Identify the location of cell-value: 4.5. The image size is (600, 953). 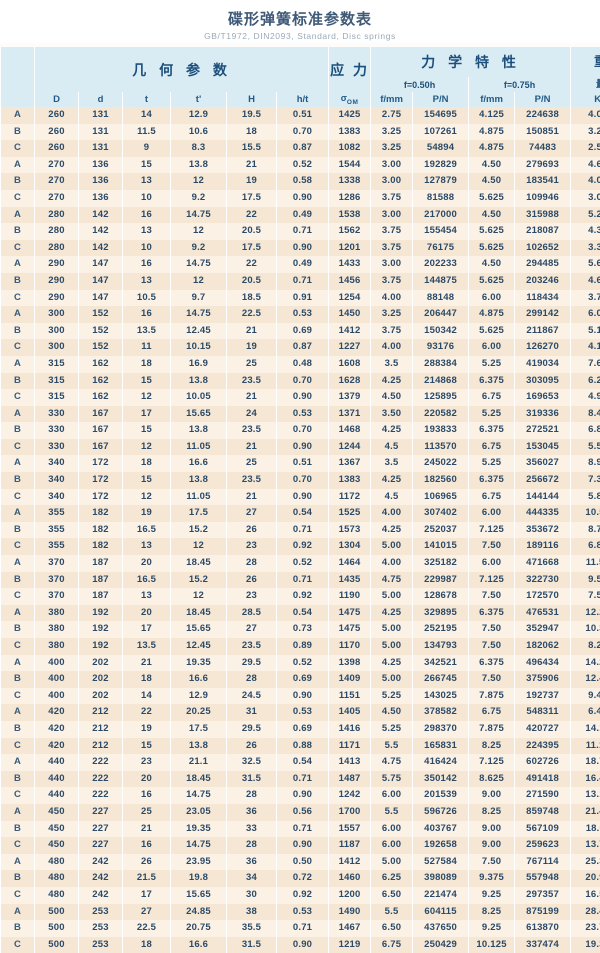
(392, 447).